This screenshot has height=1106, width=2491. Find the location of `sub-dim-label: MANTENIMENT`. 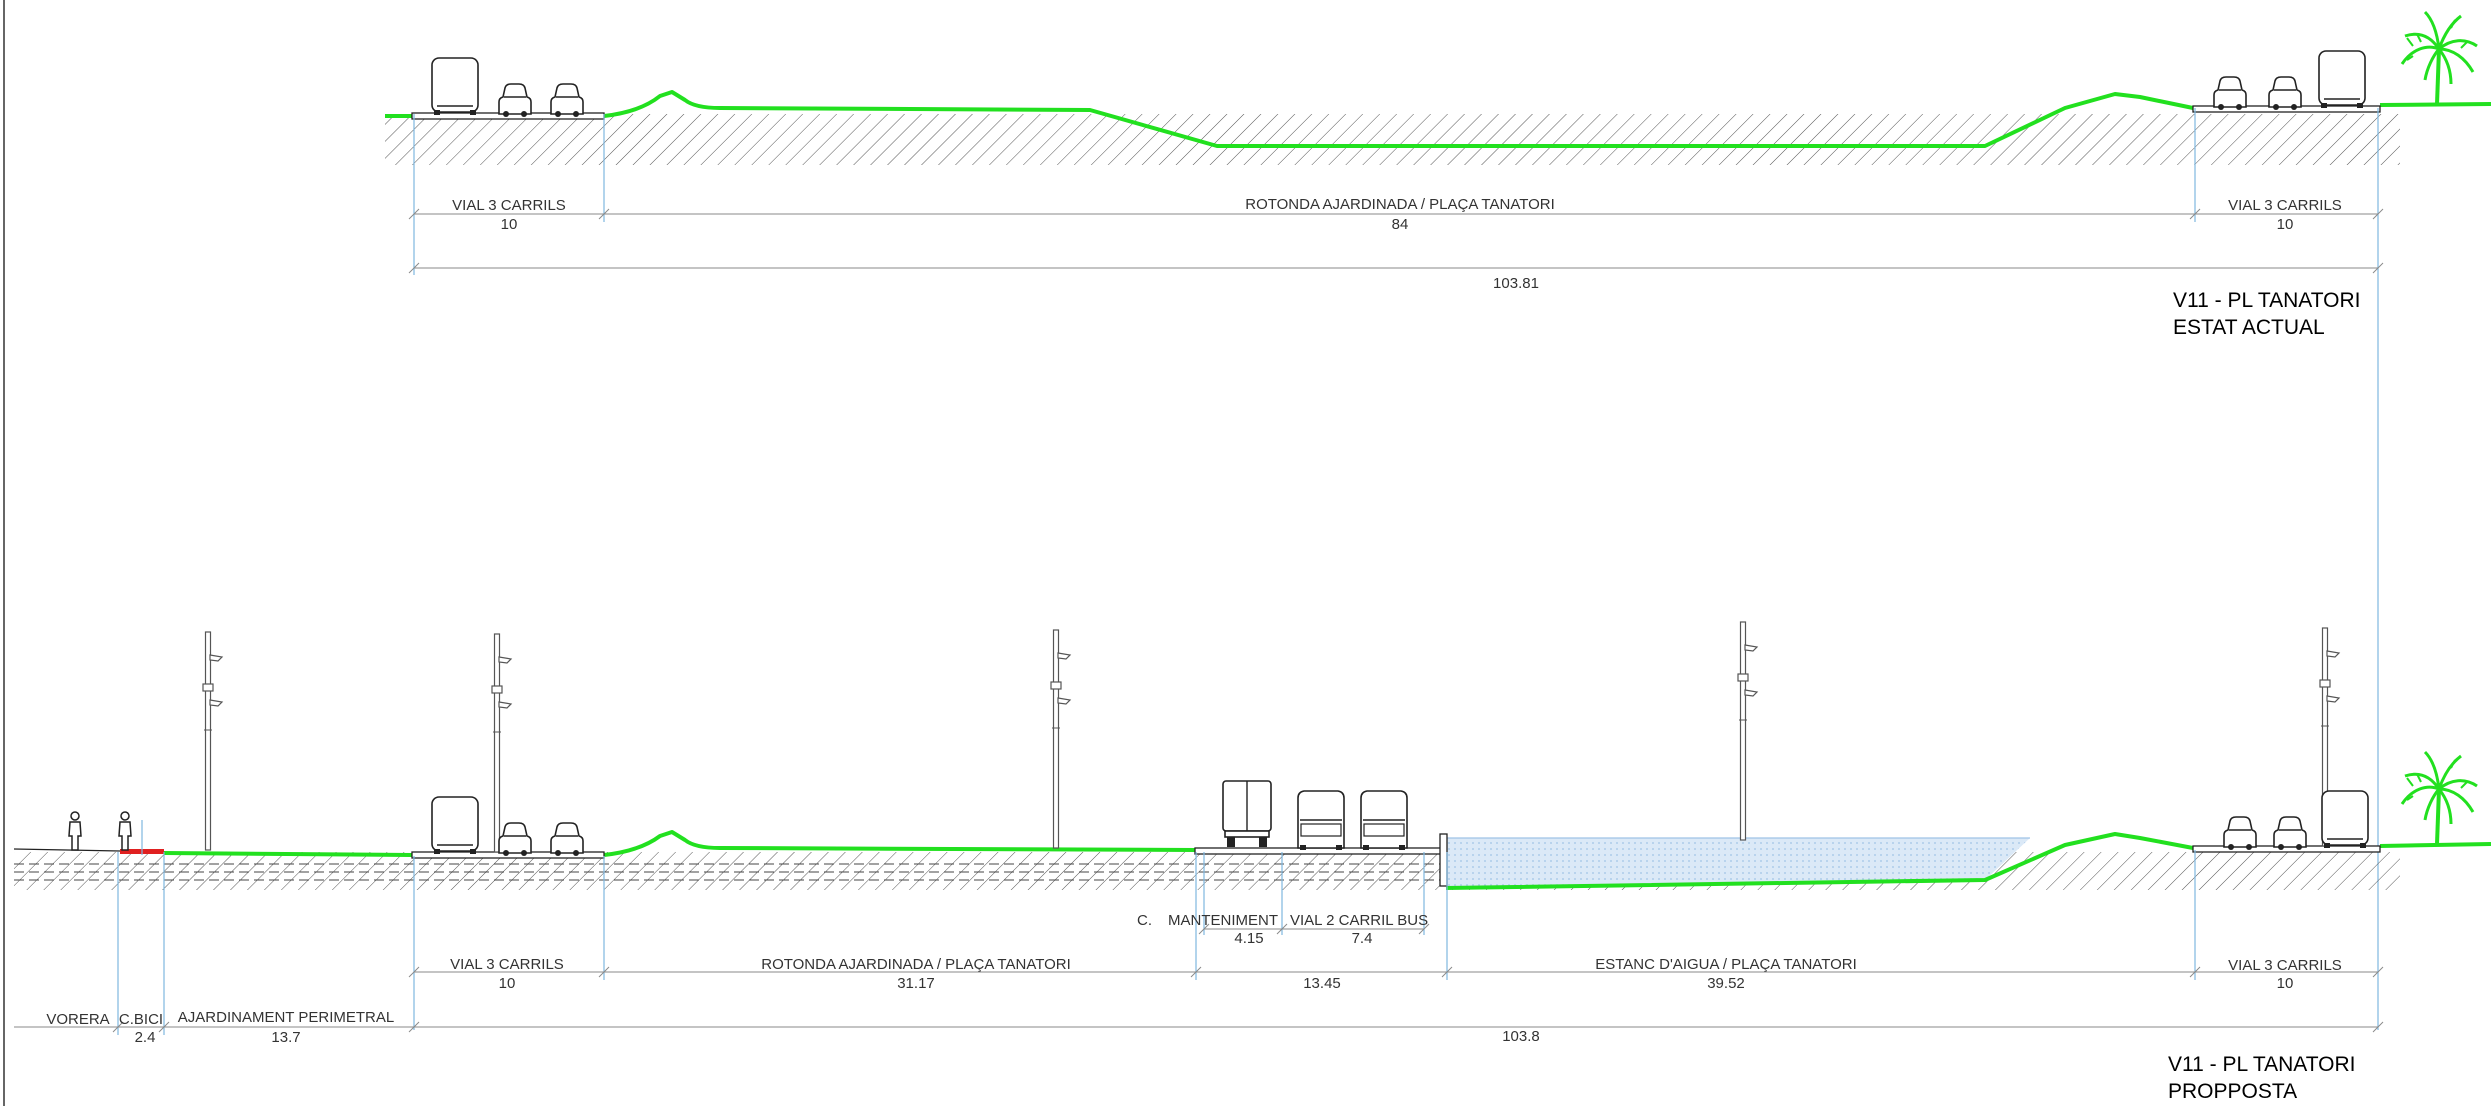

sub-dim-label: MANTENIMENT is located at coordinates (1223, 920).